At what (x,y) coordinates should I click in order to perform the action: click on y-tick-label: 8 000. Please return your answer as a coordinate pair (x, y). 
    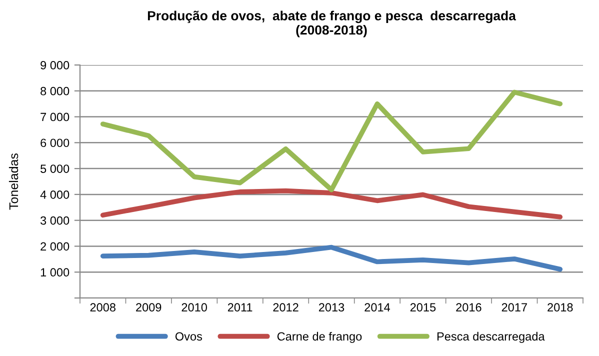
    Looking at the image, I should click on (55, 91).